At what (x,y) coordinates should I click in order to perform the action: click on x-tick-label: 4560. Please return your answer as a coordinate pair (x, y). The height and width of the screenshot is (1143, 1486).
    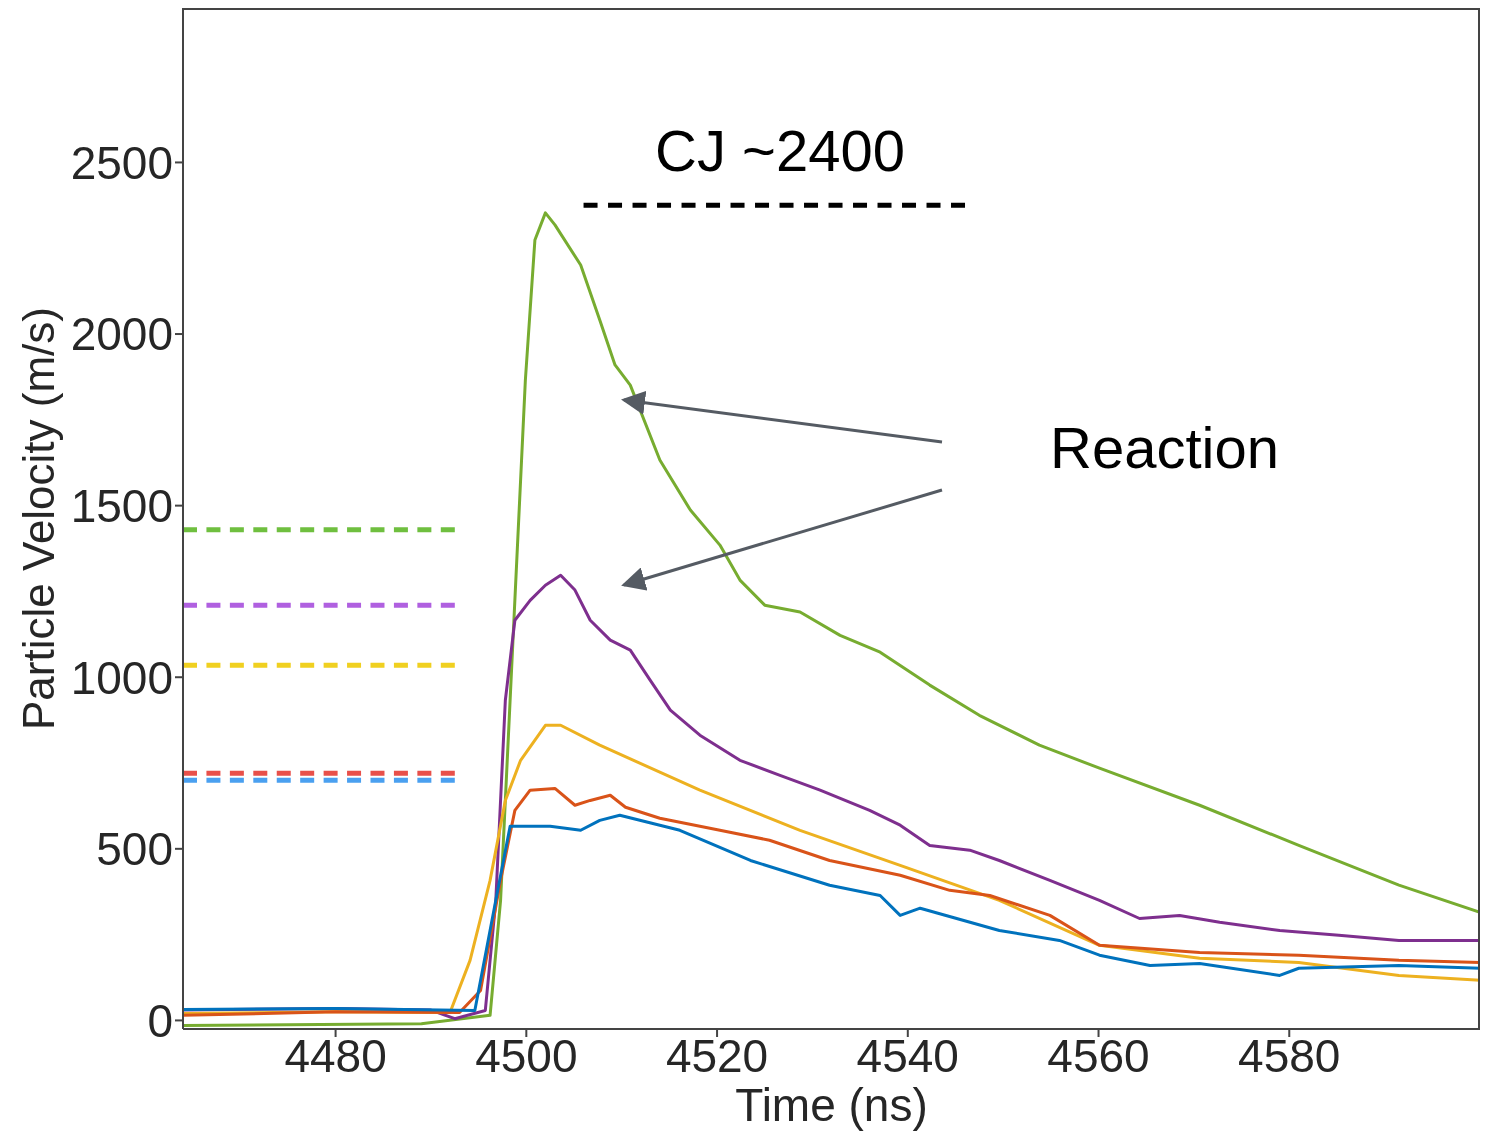
    Looking at the image, I should click on (1098, 1055).